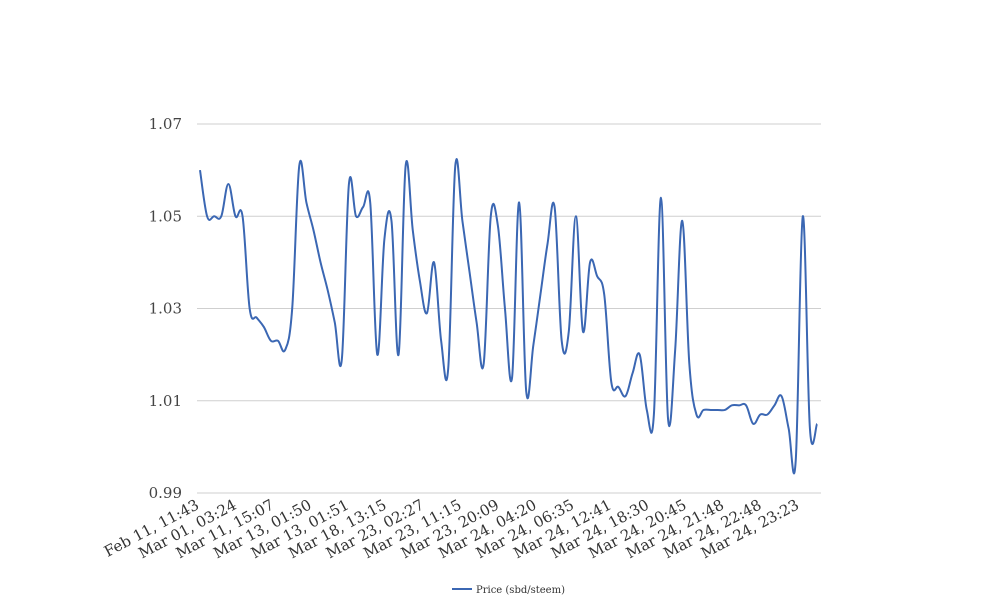  I want to click on y-tick-label: 1.01, so click(165, 401).